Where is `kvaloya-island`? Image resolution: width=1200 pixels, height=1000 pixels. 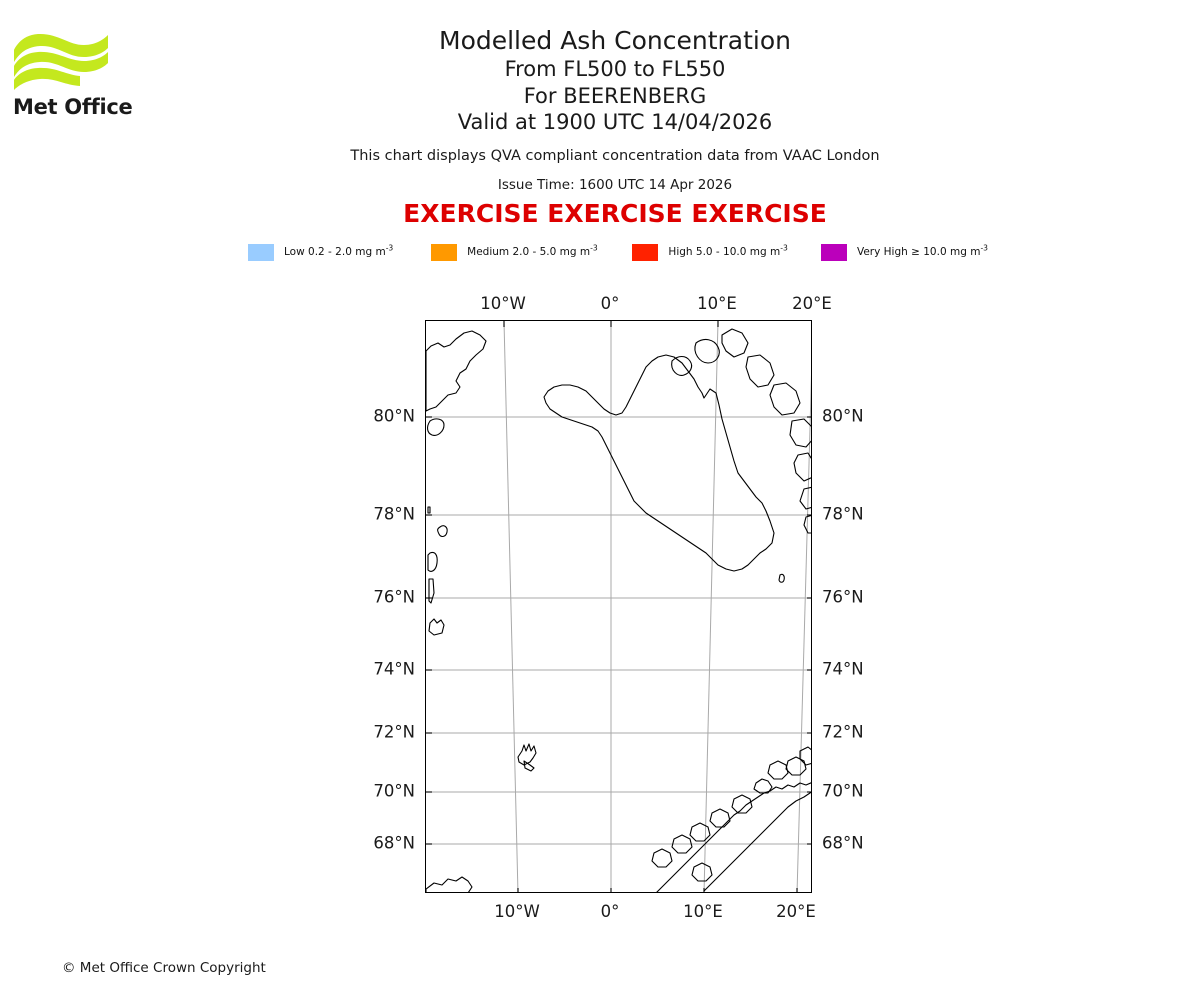 kvaloya-island is located at coordinates (778, 770).